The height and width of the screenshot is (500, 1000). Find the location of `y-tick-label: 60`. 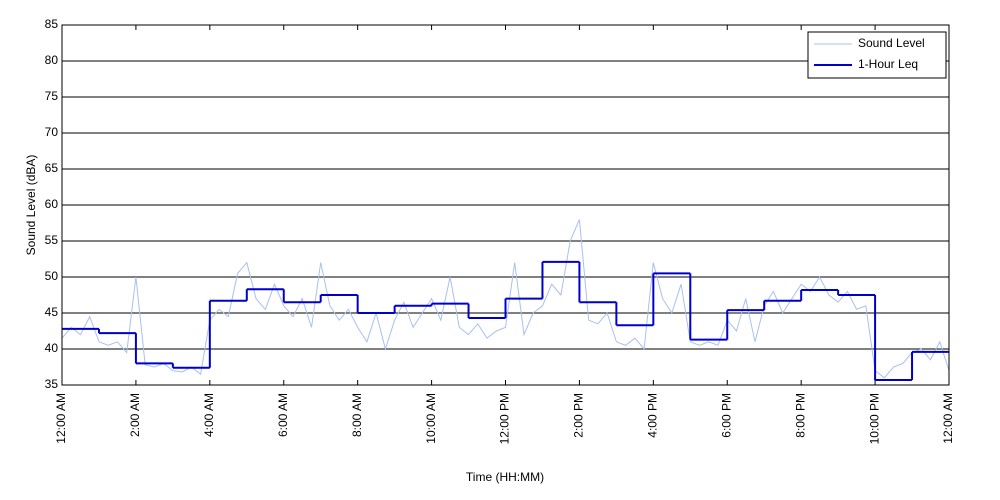

y-tick-label: 60 is located at coordinates (52, 204).